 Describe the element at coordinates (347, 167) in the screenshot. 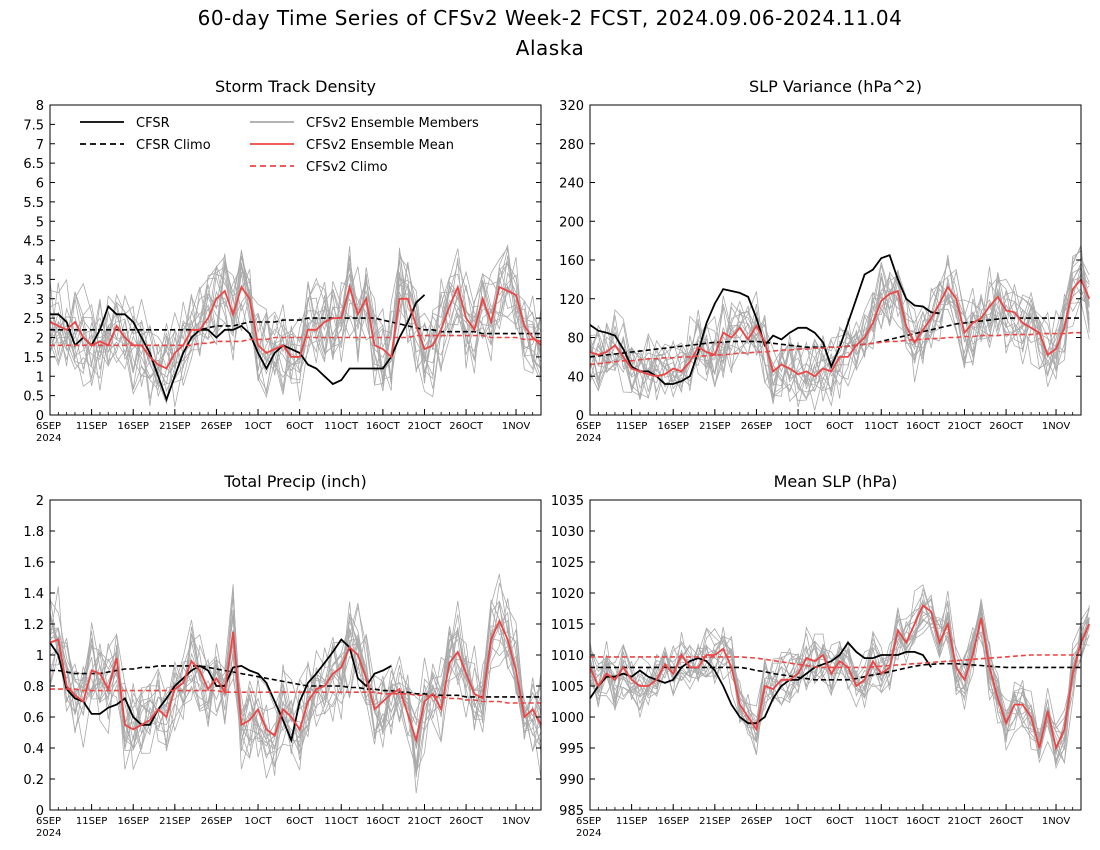

I see `legend-label-cfsv2-climo: CFSv2 Climo` at that location.